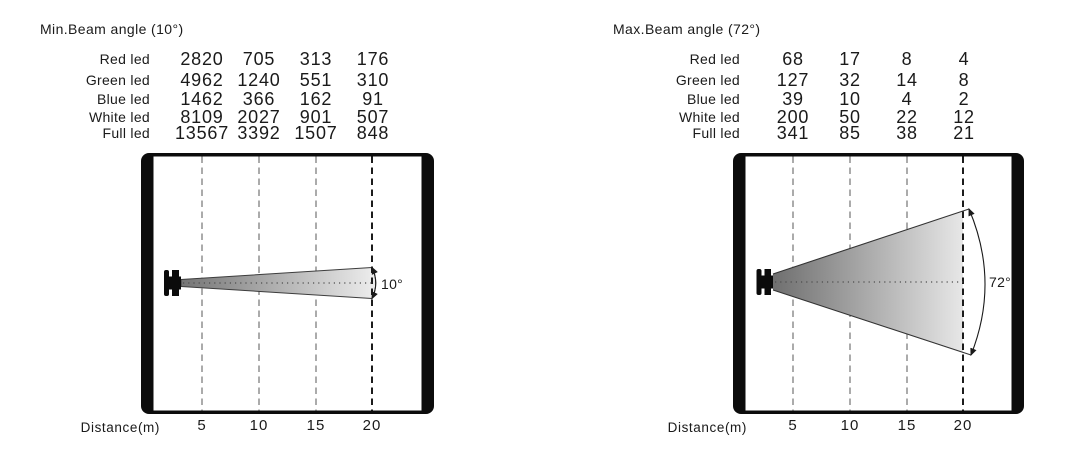 The image size is (1066, 468). What do you see at coordinates (259, 58) in the screenshot?
I see `value-cell: 705` at bounding box center [259, 58].